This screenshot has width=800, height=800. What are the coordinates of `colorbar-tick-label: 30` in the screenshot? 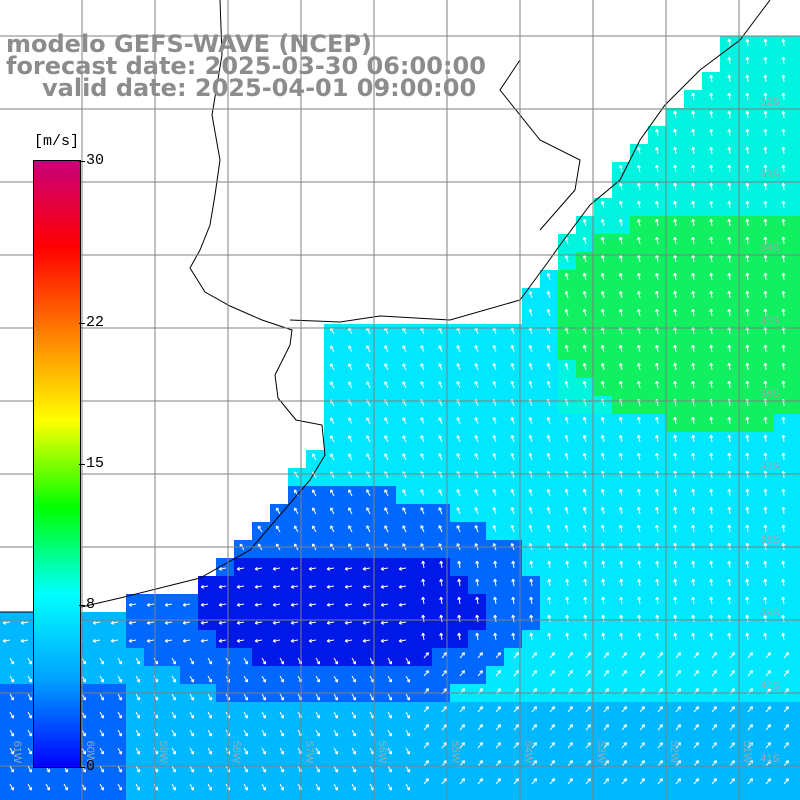 It's located at (95, 160).